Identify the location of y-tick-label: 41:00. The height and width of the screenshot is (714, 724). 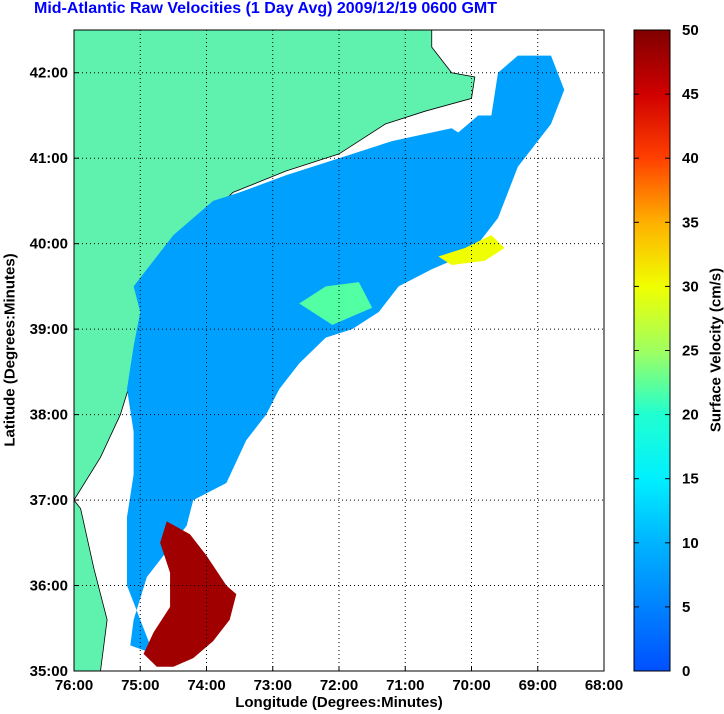
(49, 158).